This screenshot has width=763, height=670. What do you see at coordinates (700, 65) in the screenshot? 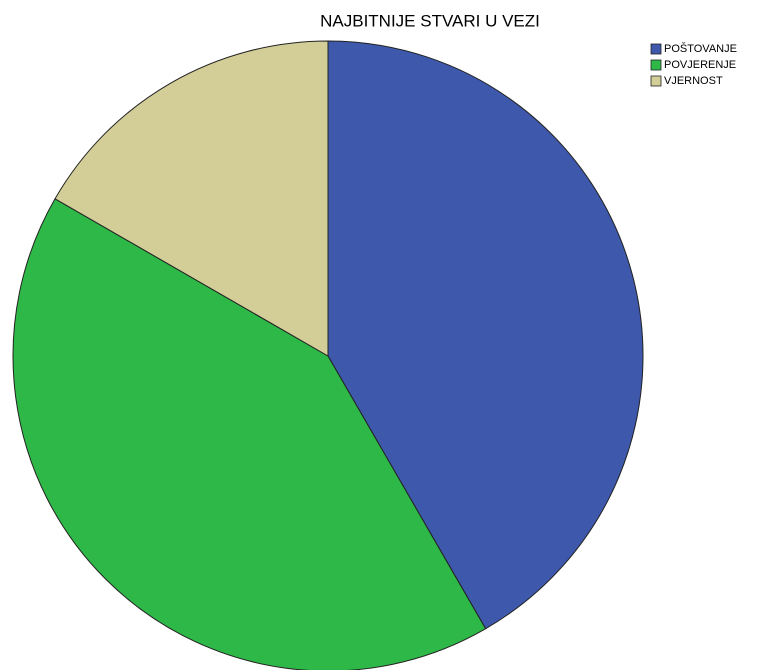
I see `legend-label: POVJERENJE` at bounding box center [700, 65].